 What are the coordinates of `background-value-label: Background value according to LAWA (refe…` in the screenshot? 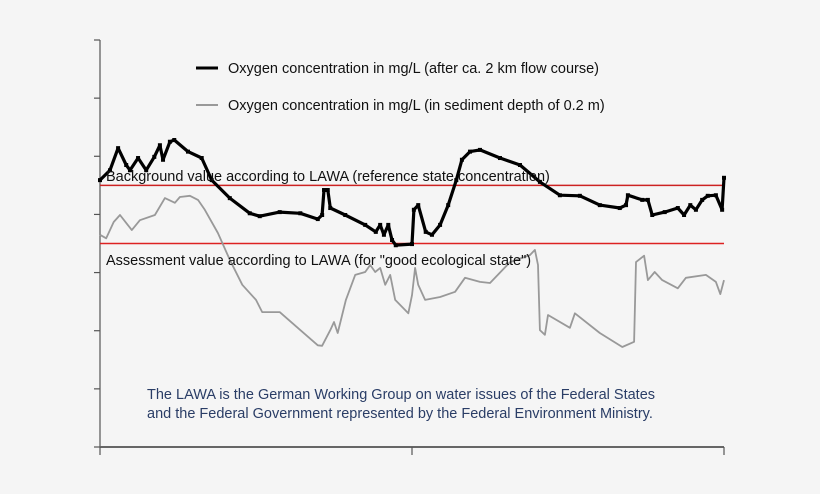 It's located at (328, 177).